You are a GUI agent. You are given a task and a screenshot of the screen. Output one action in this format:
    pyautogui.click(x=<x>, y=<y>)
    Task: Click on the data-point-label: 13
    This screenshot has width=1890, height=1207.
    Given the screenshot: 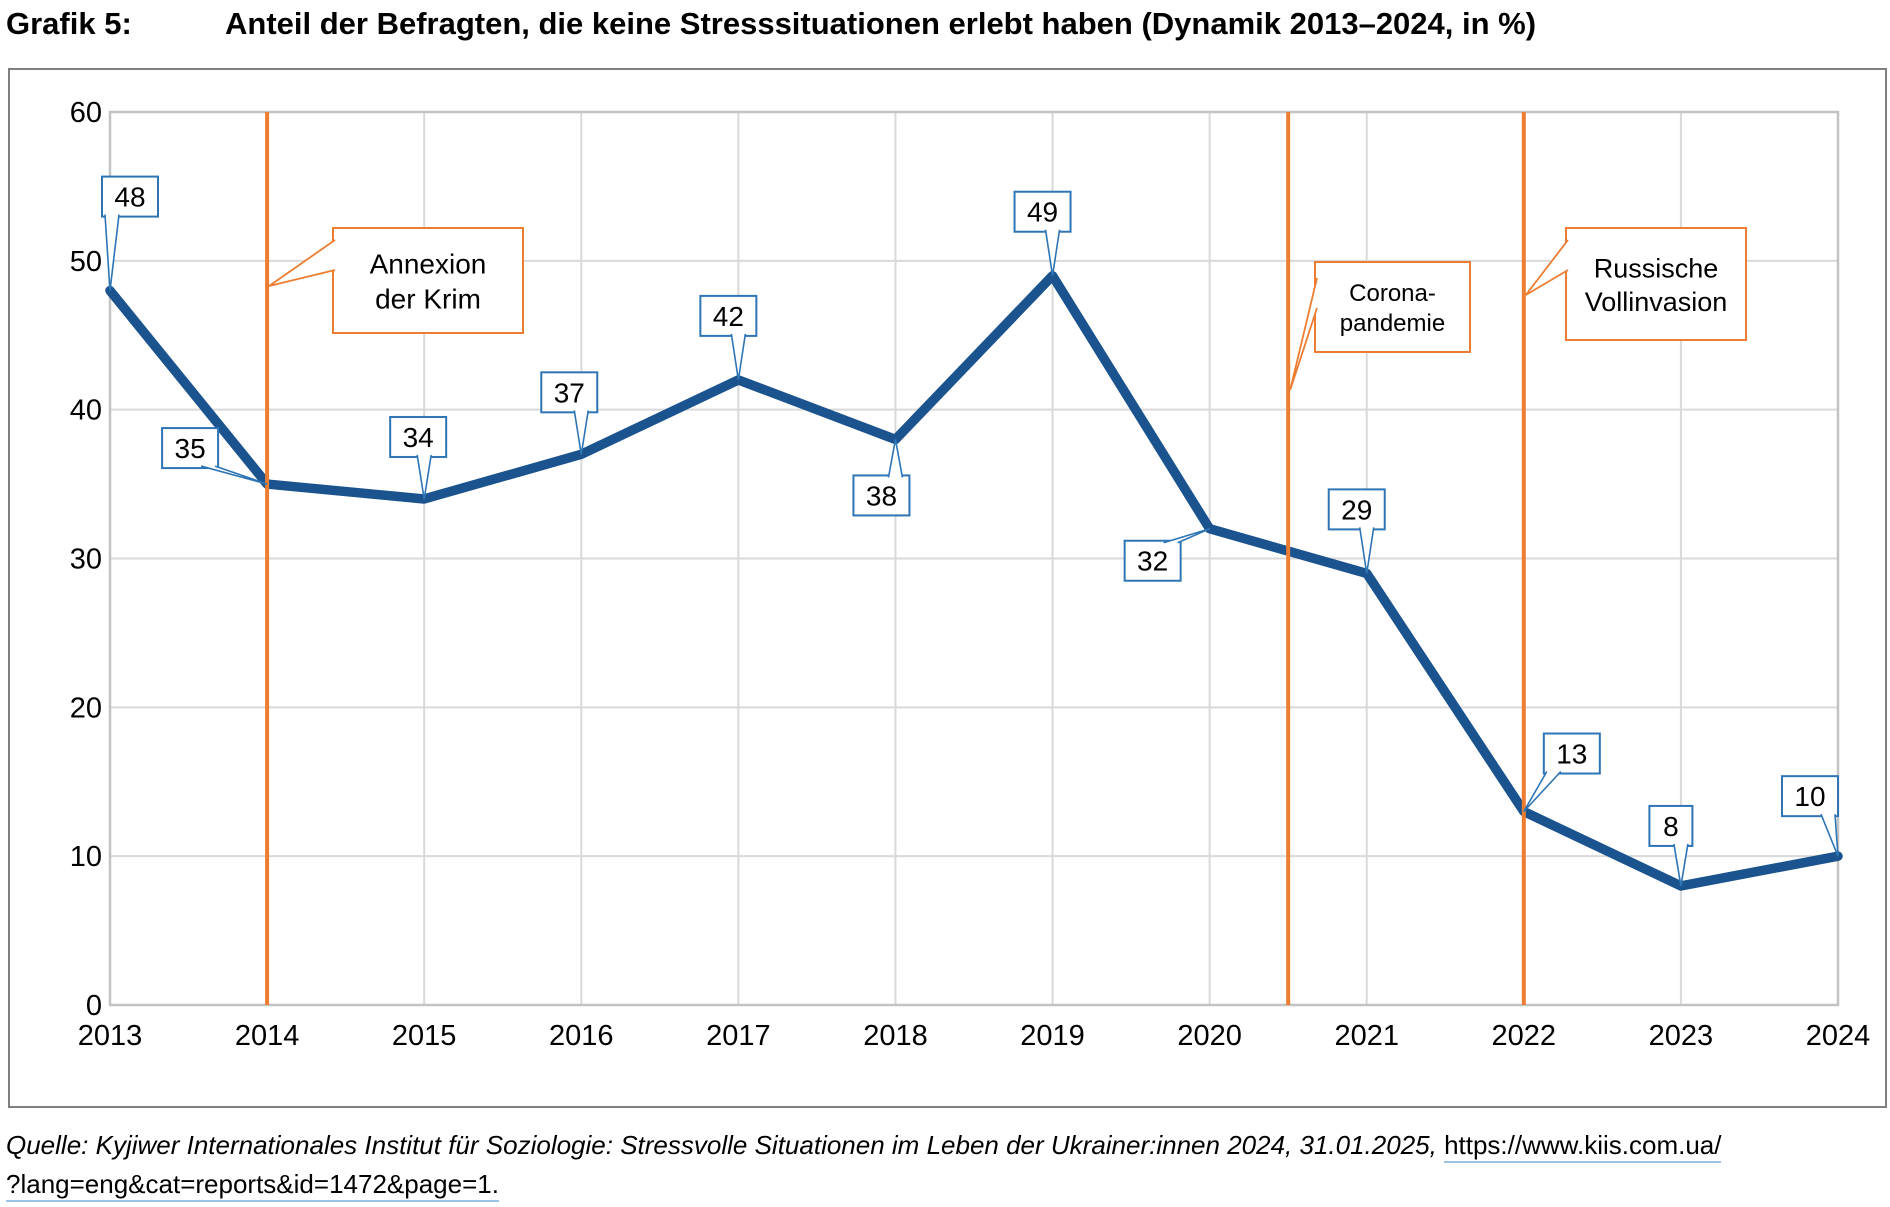 What is the action you would take?
    pyautogui.click(x=1571, y=754)
    